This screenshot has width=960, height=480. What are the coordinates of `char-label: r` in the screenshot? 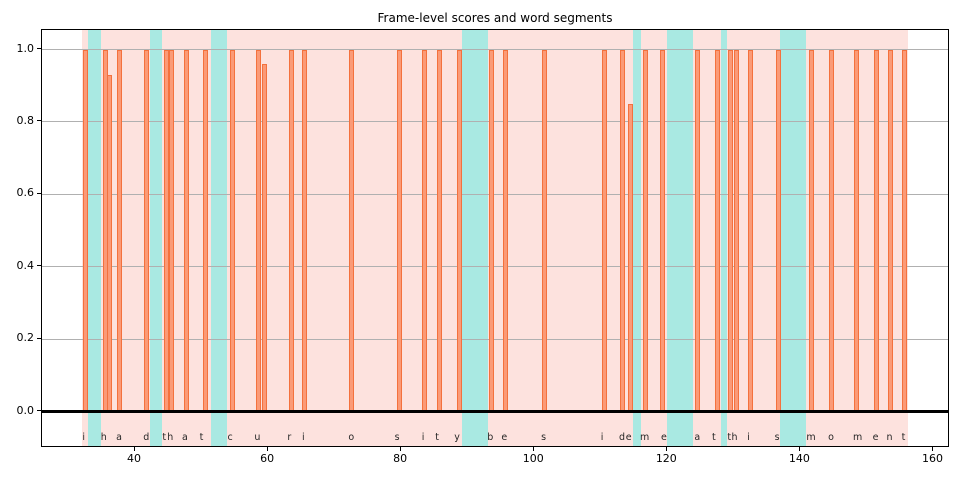 It's located at (289, 438).